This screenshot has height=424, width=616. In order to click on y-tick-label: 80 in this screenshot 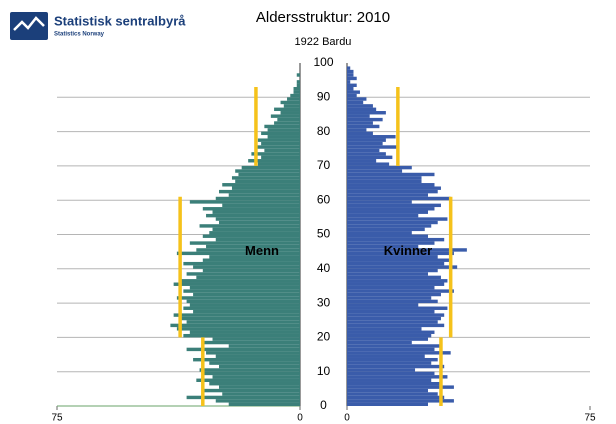, I will do `click(324, 131)`.